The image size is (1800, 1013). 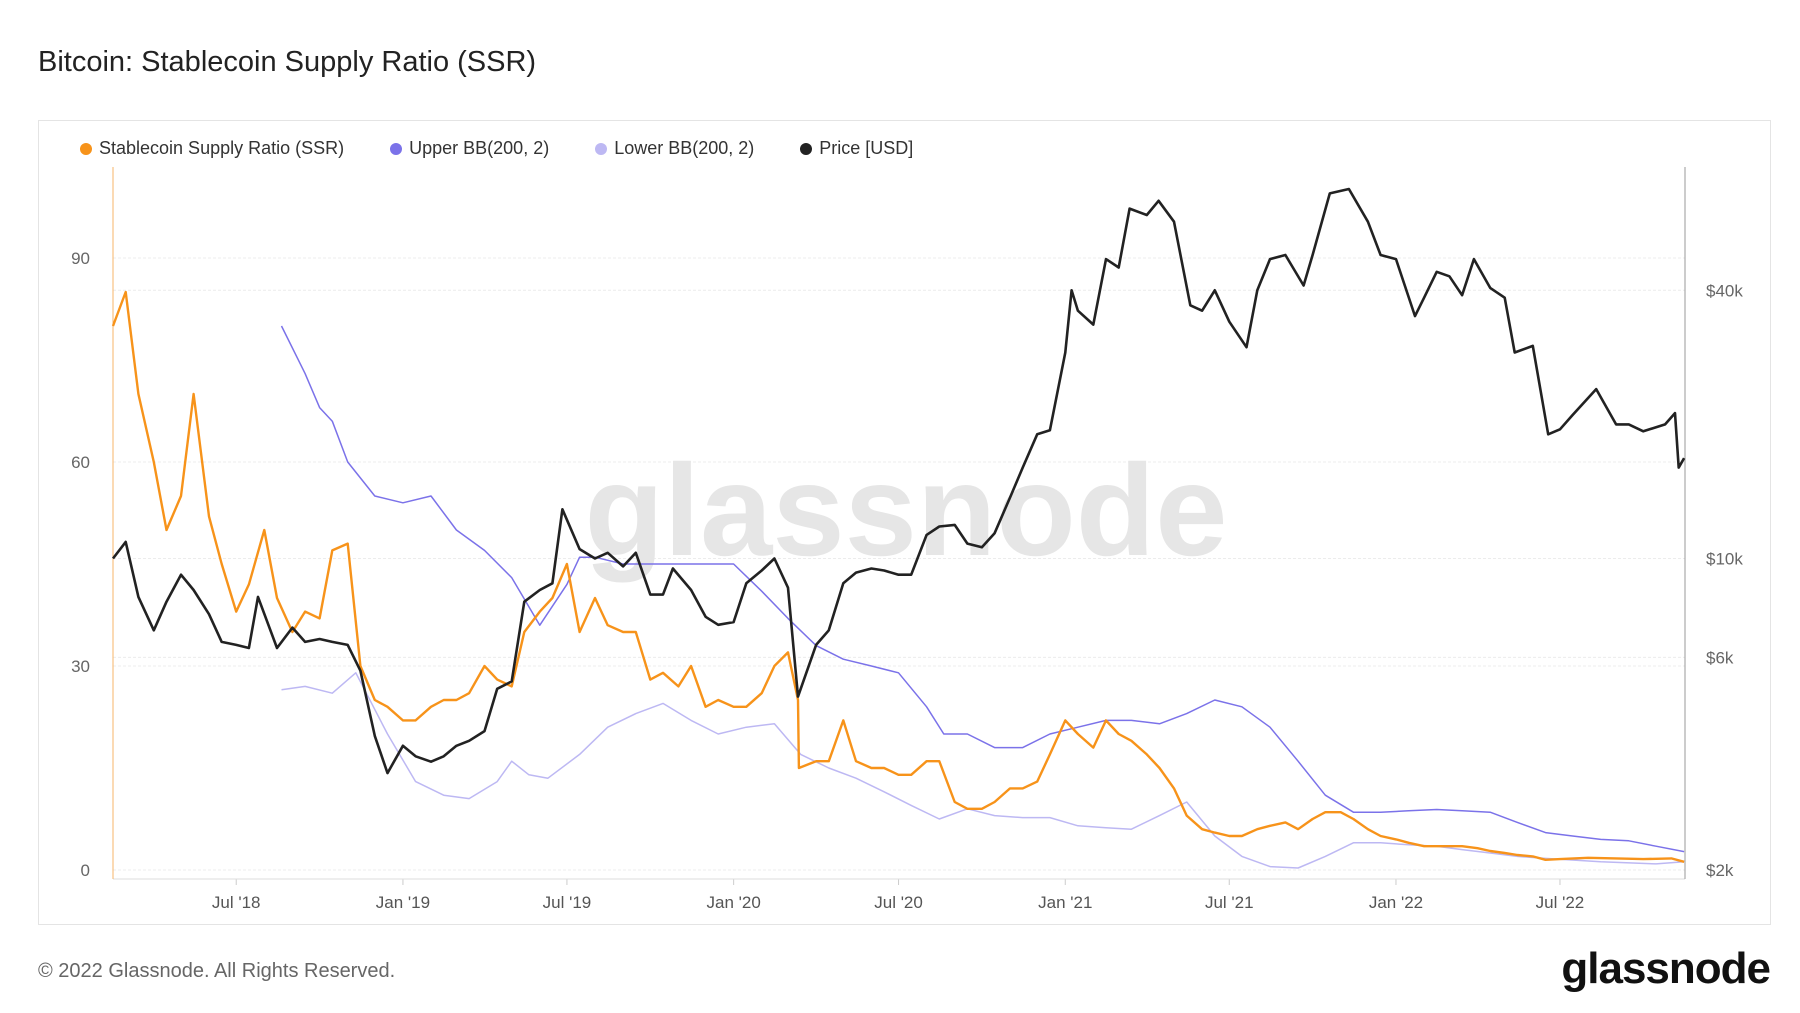 What do you see at coordinates (80, 462) in the screenshot?
I see `y-left-tick-label: 60` at bounding box center [80, 462].